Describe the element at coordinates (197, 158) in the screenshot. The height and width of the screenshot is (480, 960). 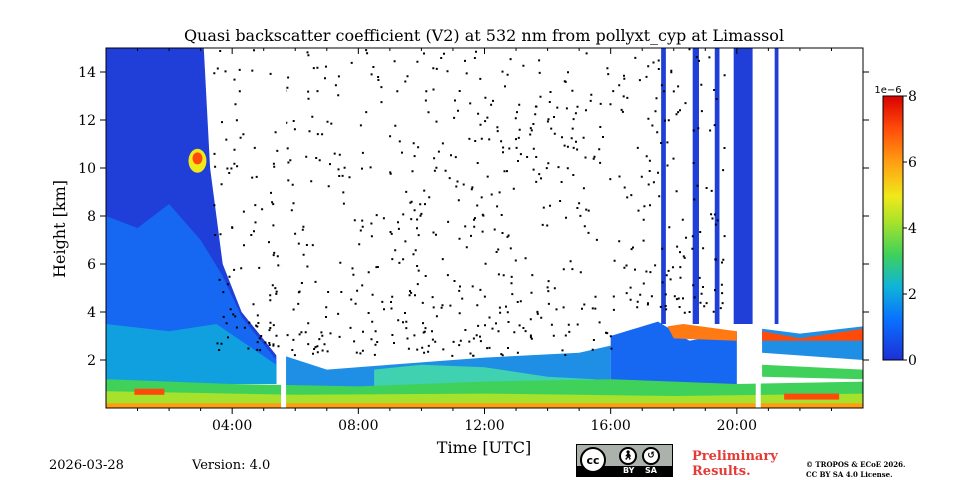
I see `cloud-core-peak` at that location.